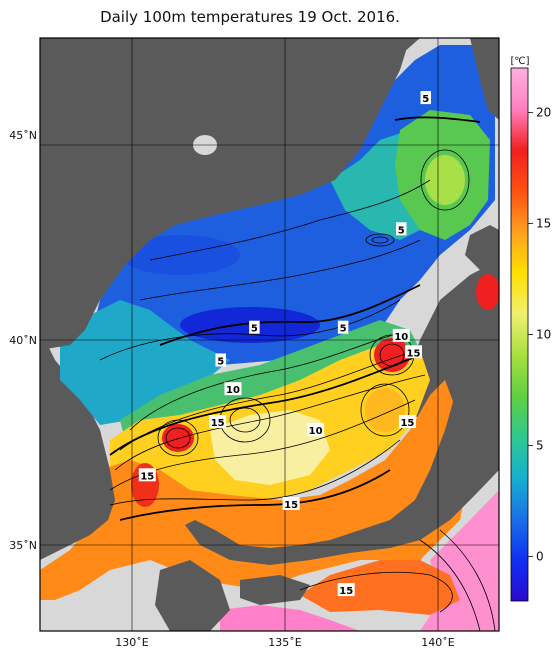 The height and width of the screenshot is (657, 558). I want to click on land-sakhalin-coast, so click(484, 79).